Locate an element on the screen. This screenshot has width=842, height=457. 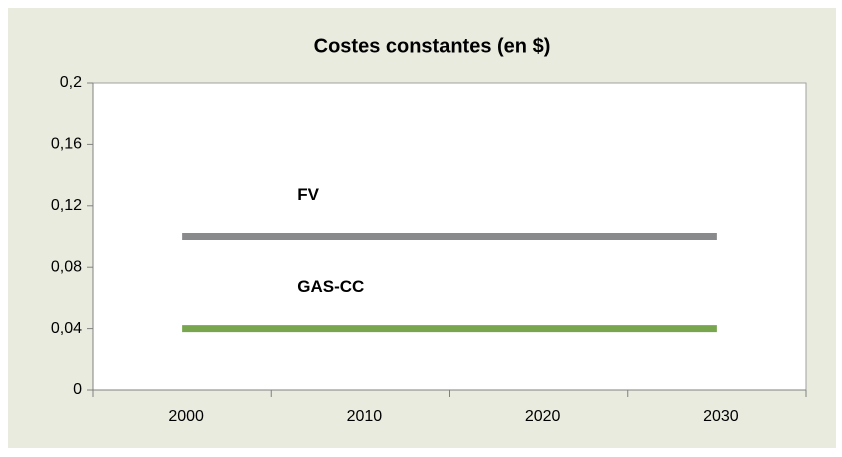
y-tick-label: 0,08 is located at coordinates (66, 266).